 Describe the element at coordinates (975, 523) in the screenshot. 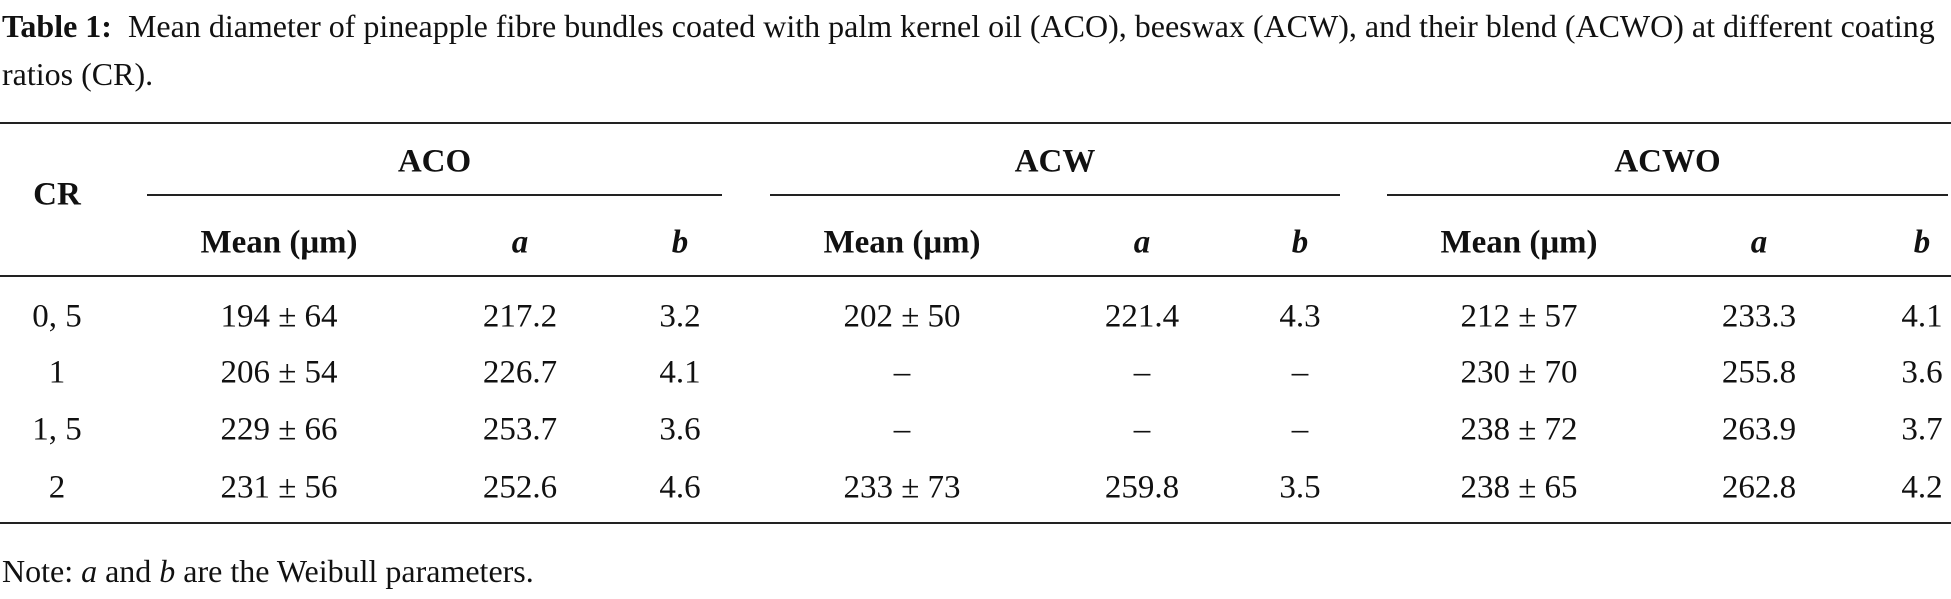

I see `bottom-rule` at that location.